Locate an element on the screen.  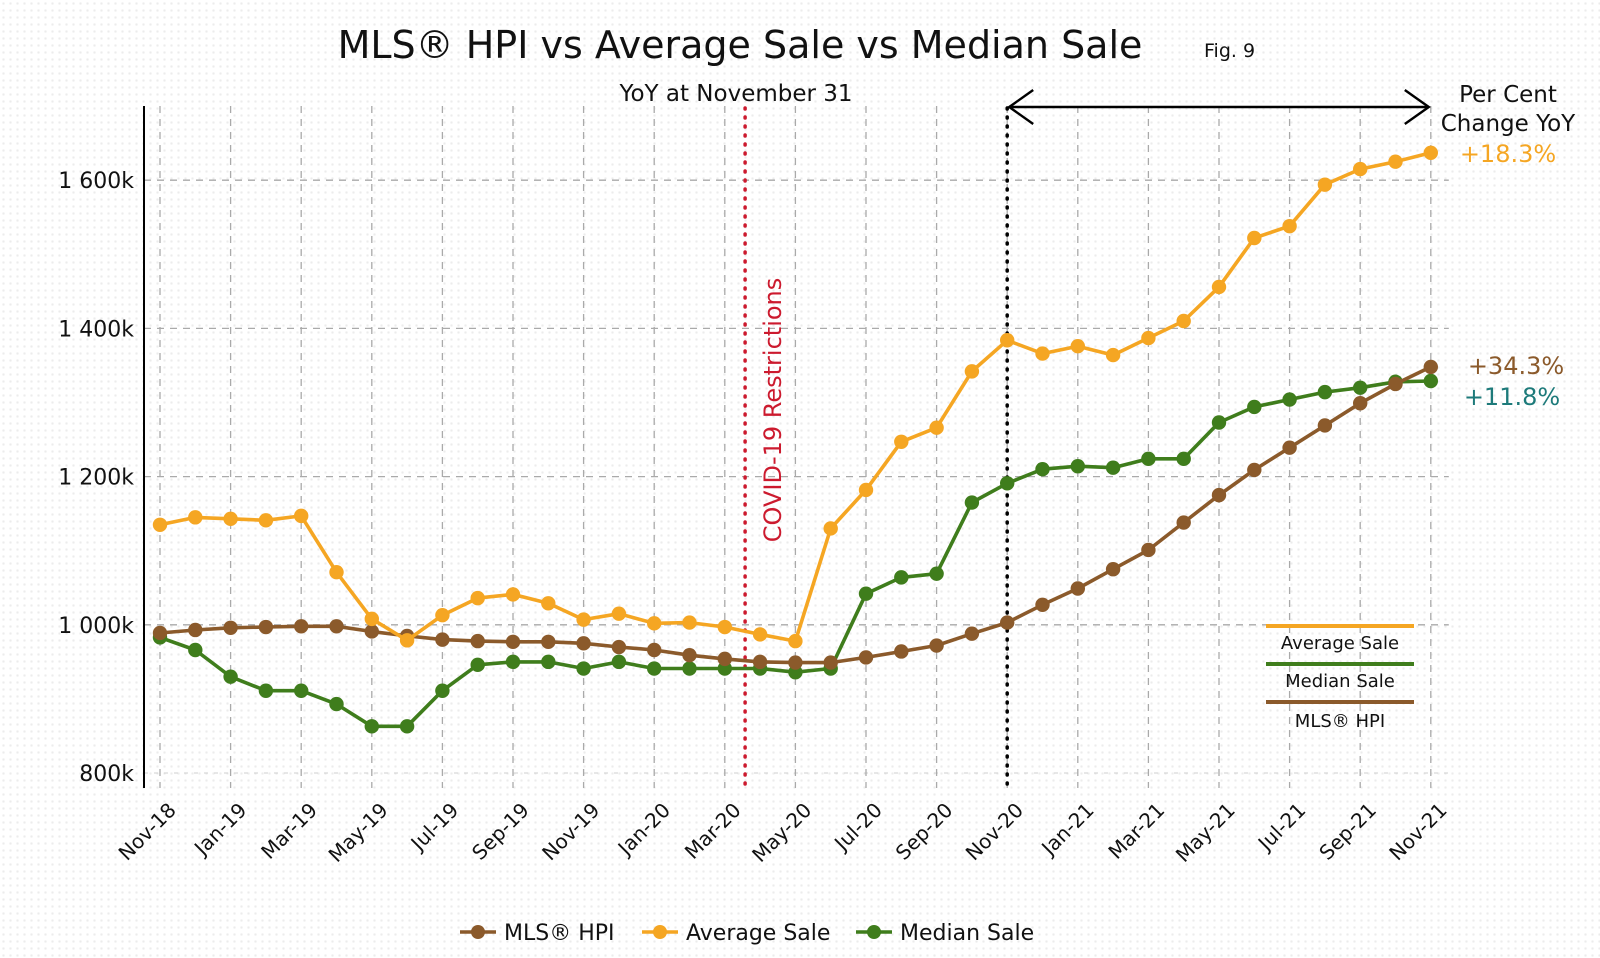
arrow-head-left is located at coordinates (1020, 107).